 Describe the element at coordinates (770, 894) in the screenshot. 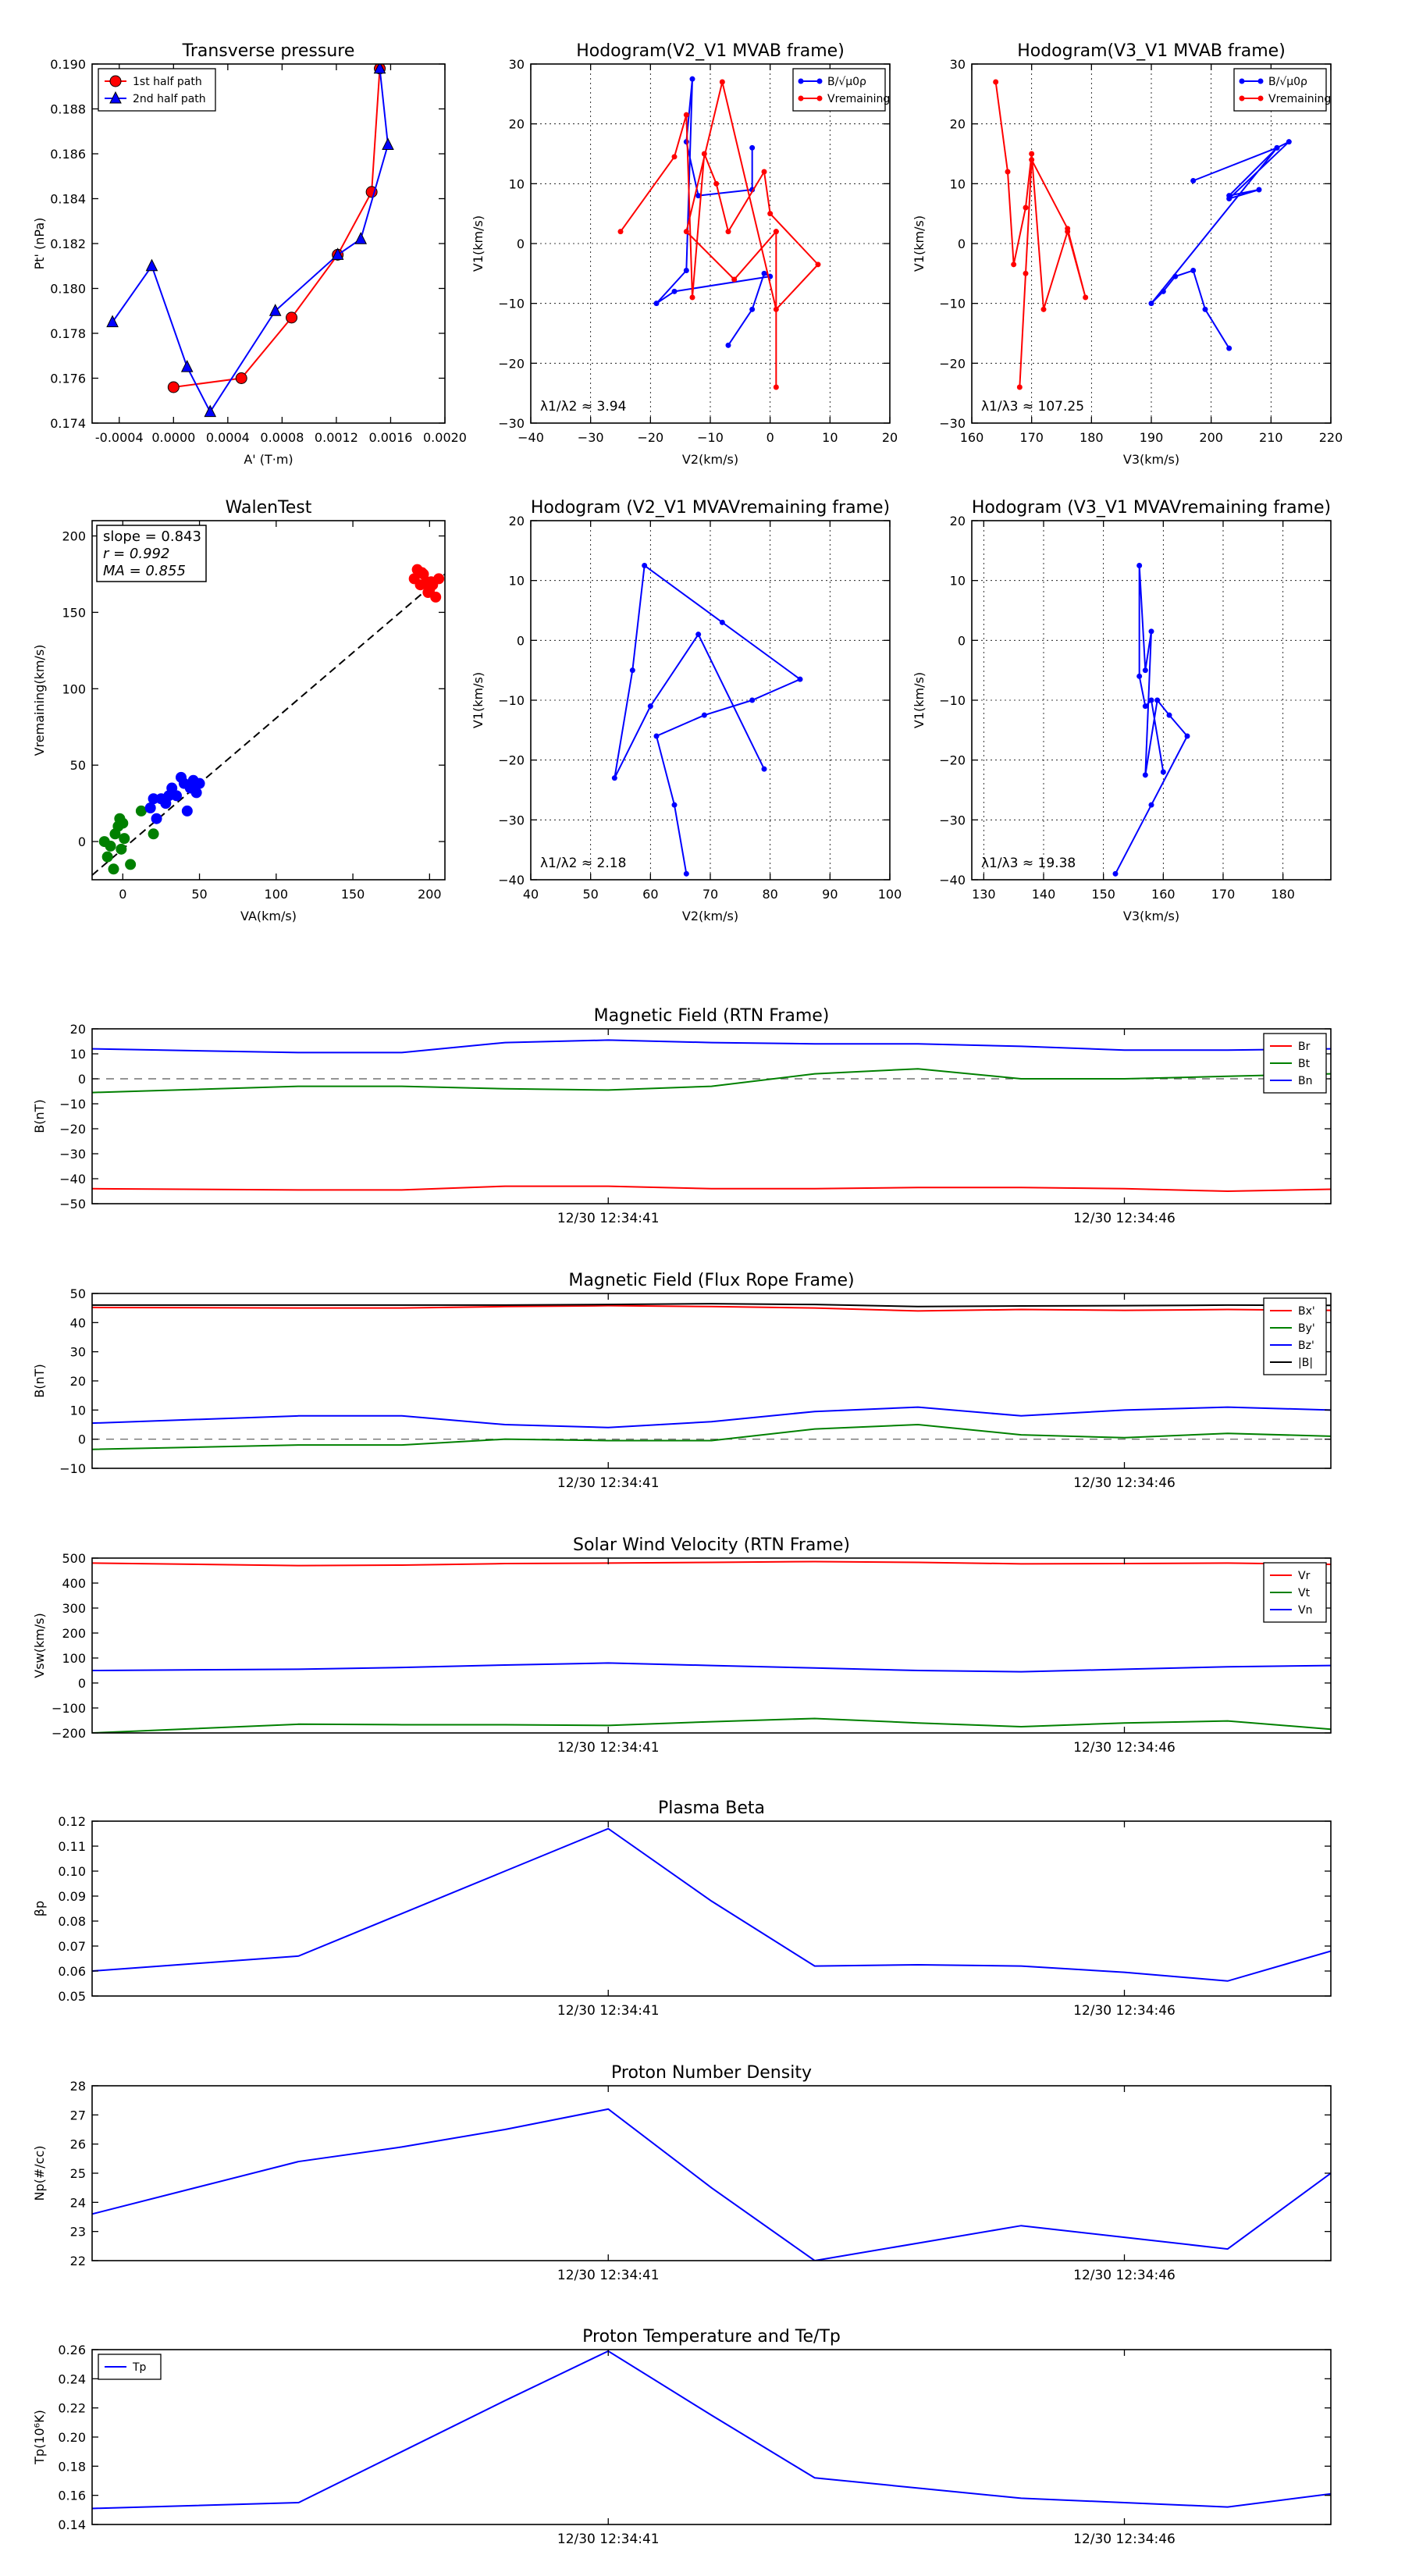

I see `x-tick-label: 80` at that location.